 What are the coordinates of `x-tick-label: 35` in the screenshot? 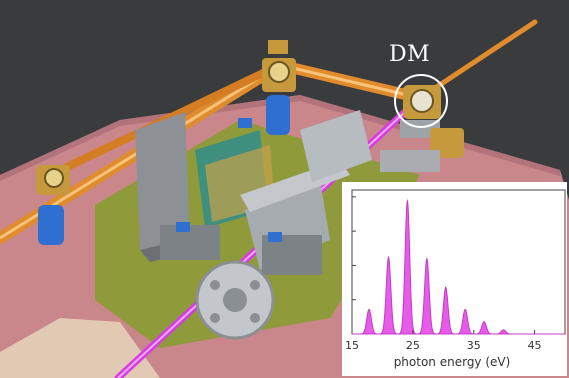 It's located at (474, 345).